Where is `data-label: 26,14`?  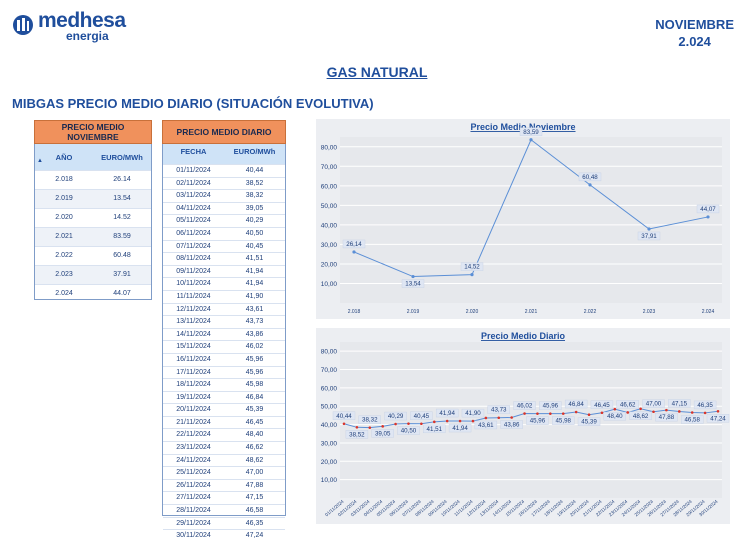
data-label: 26,14 is located at coordinates (354, 244).